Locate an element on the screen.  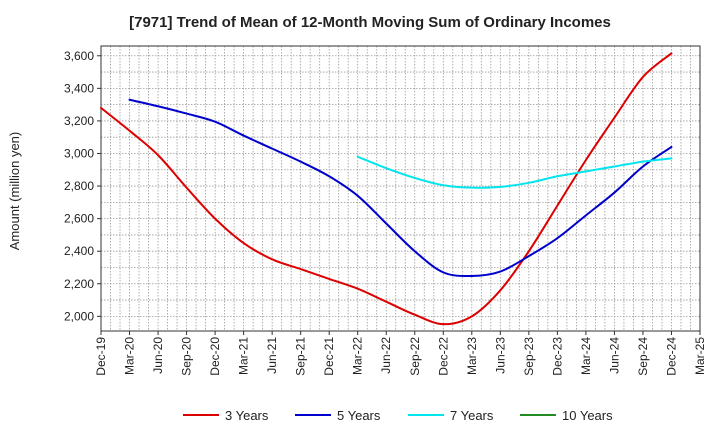
x-tick-label: Sep-20 is located at coordinates (187, 356).